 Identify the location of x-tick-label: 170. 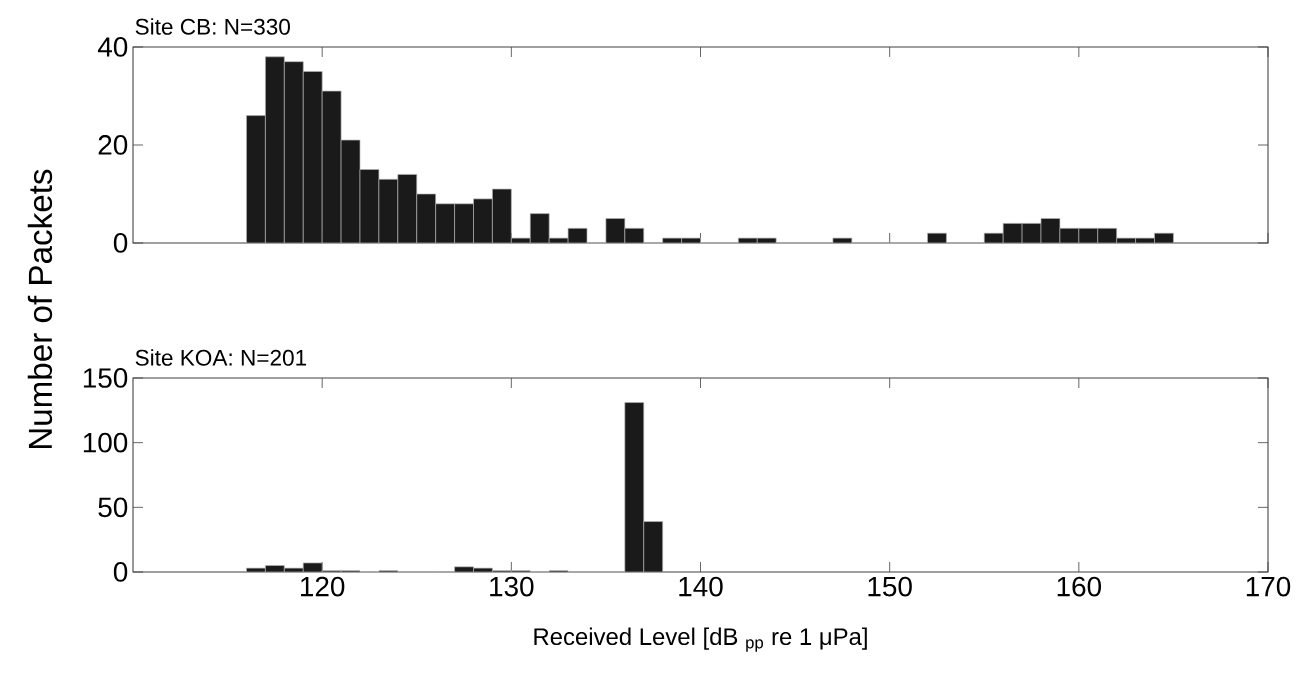
(1268, 586).